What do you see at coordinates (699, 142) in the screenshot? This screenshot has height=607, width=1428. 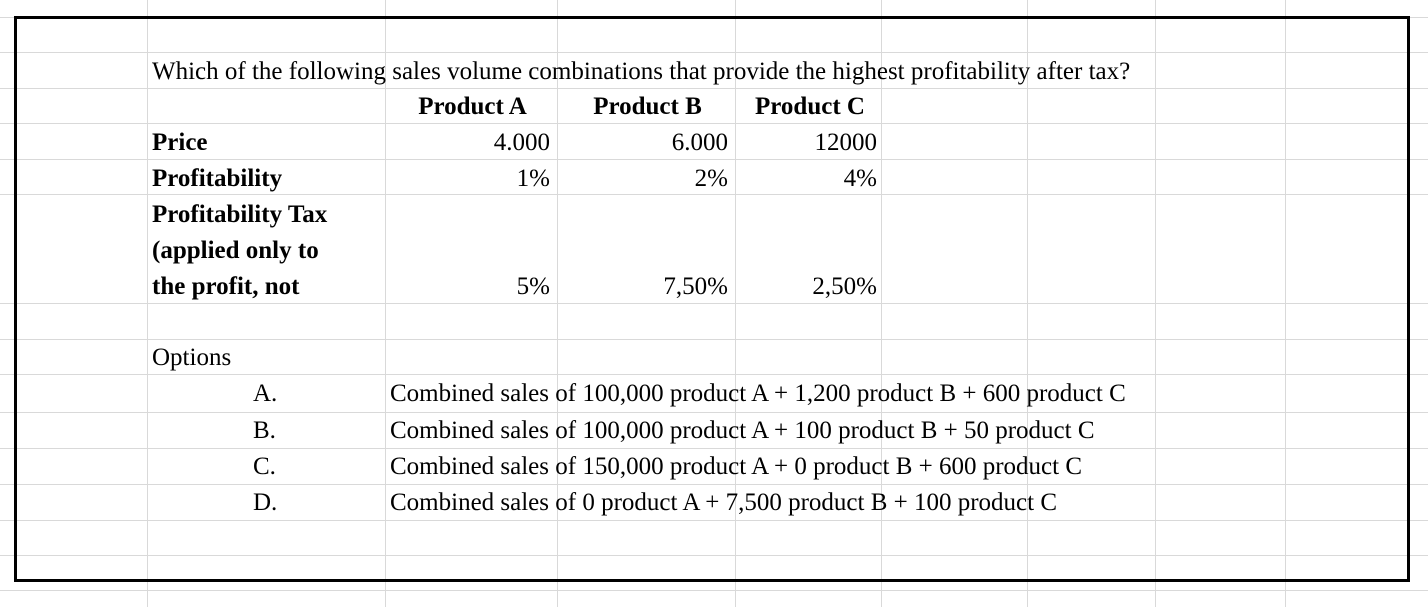 I see `price-product-b: 6.000` at bounding box center [699, 142].